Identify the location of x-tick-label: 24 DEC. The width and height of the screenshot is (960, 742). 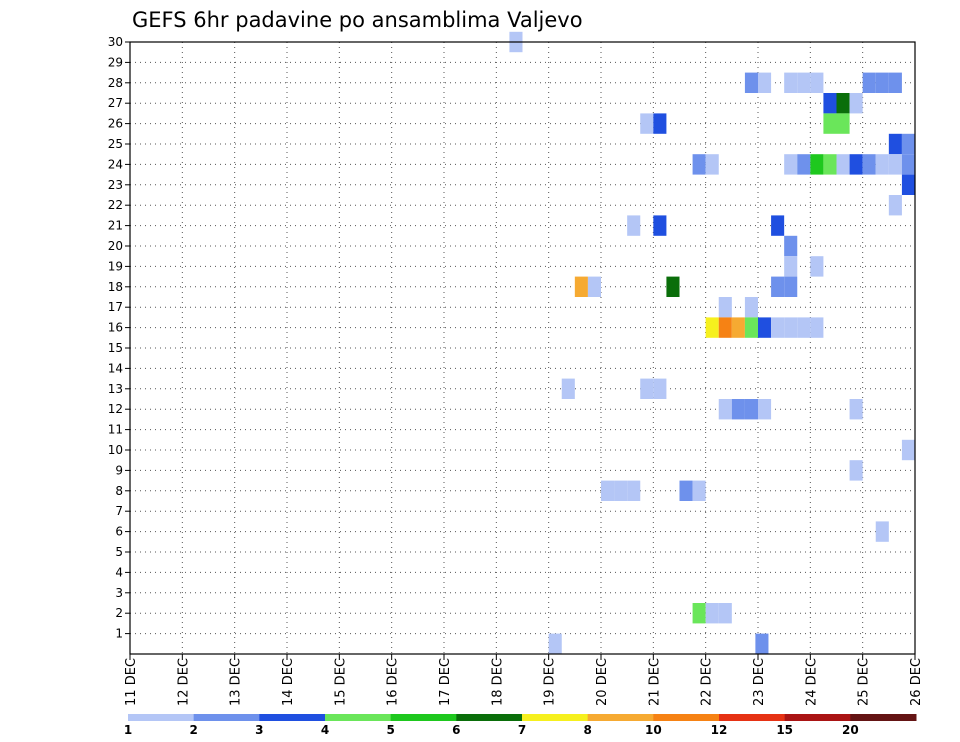
(811, 682).